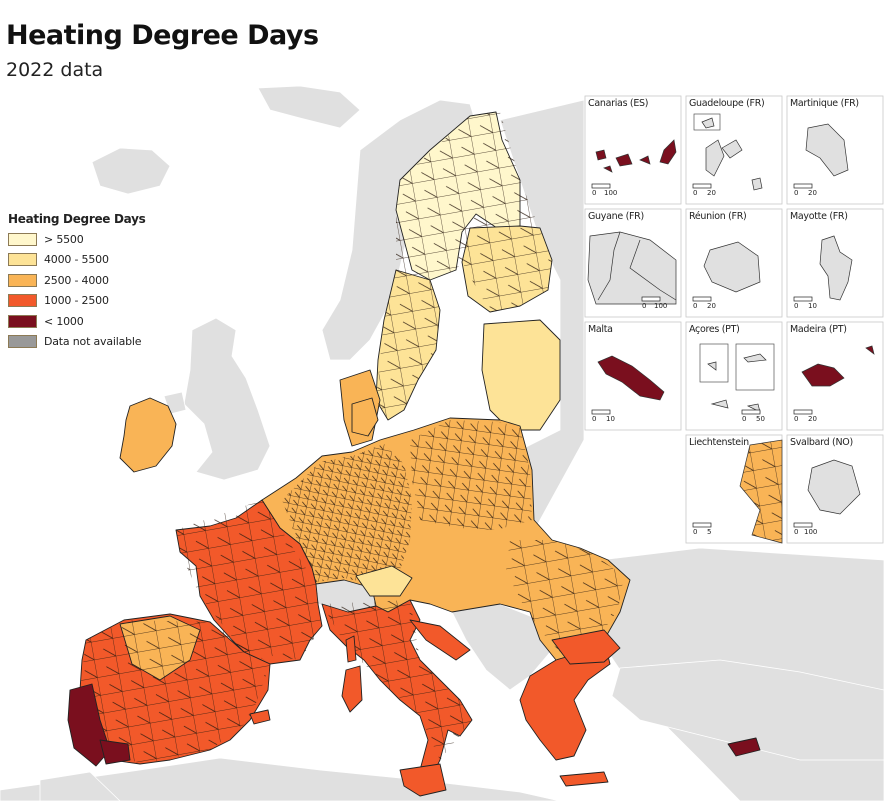 The width and height of the screenshot is (884, 801). What do you see at coordinates (64, 239) in the screenshot?
I see `legend-label: > 5500` at bounding box center [64, 239].